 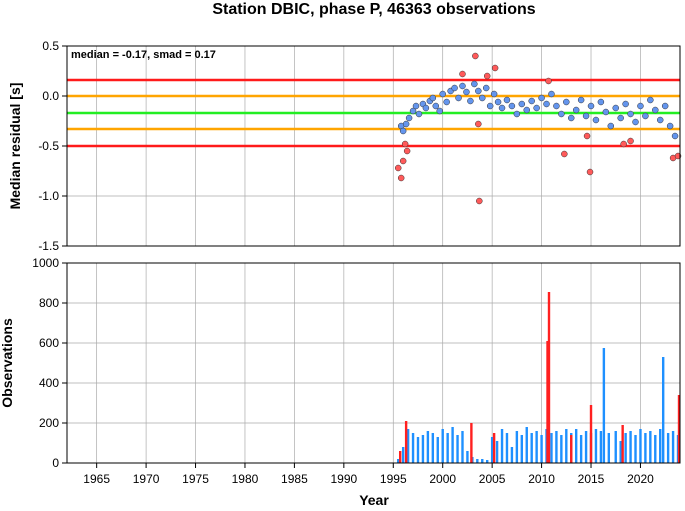 I want to click on y-tick-label: 800, so click(x=49, y=303).